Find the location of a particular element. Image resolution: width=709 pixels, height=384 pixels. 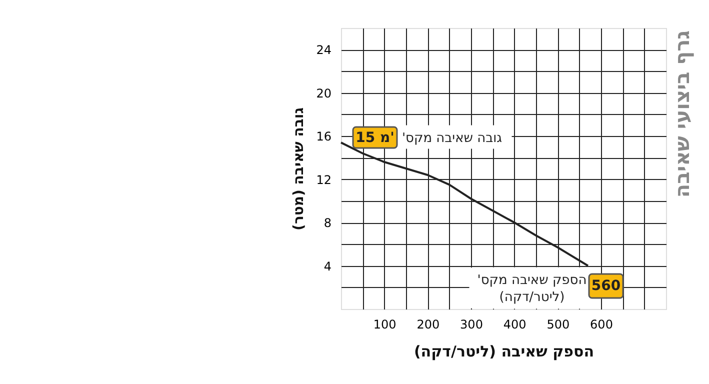

y-tick-label: 8 is located at coordinates (328, 223).